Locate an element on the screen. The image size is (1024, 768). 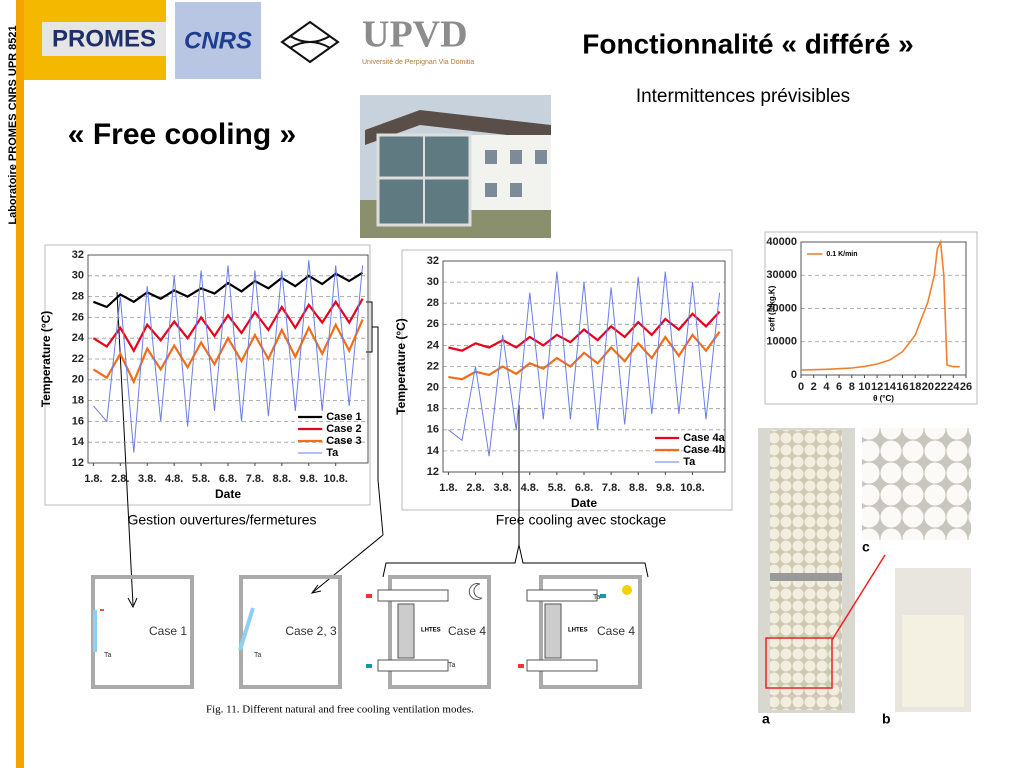
y-tick-label: 40000 is located at coordinates (781, 242).